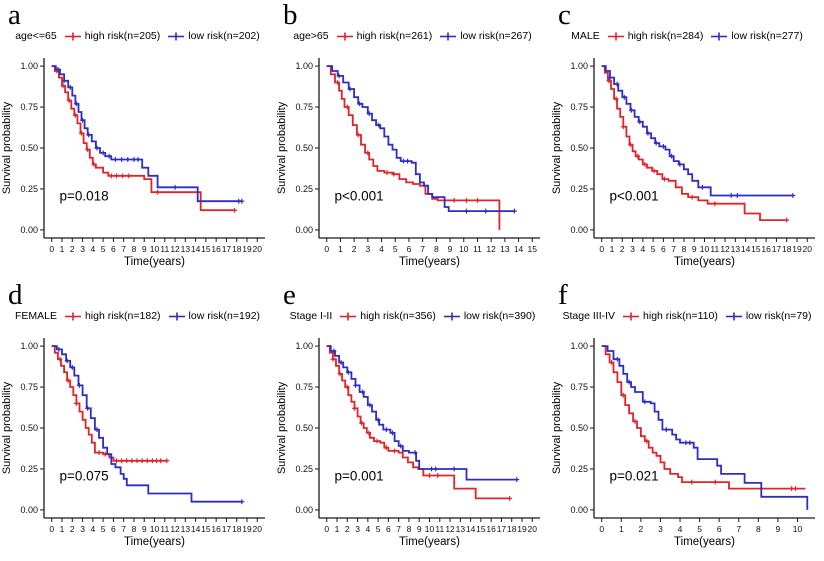 The image size is (824, 561). Describe the element at coordinates (83, 195) in the screenshot. I see `p-value-label: p=0.018` at that location.